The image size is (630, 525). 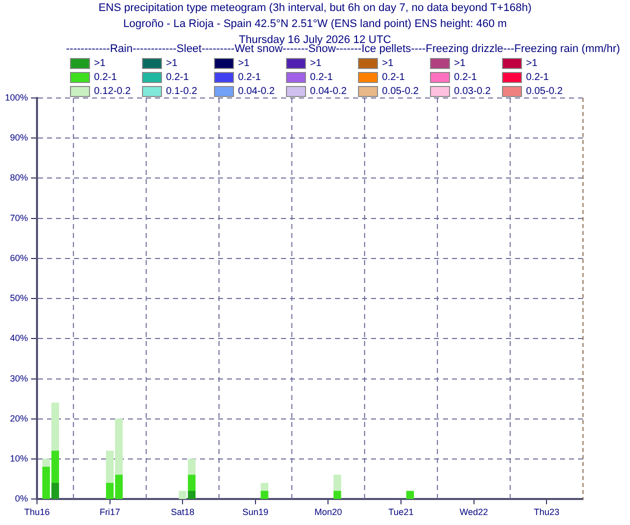 What do you see at coordinates (19, 217) in the screenshot?
I see `y-tick-label: 70%` at bounding box center [19, 217].